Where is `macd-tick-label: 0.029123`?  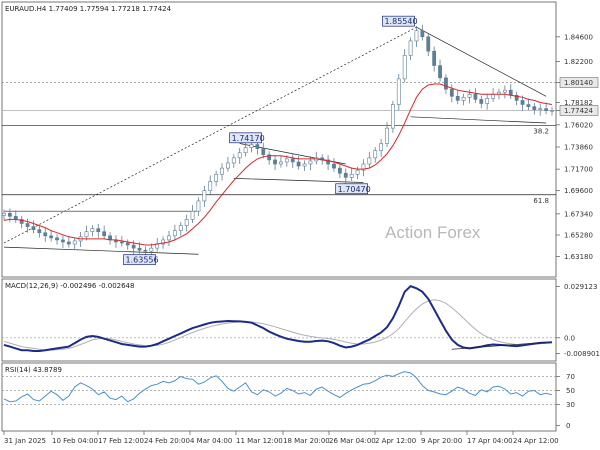 macd-tick-label: 0.029123 is located at coordinates (580, 287).